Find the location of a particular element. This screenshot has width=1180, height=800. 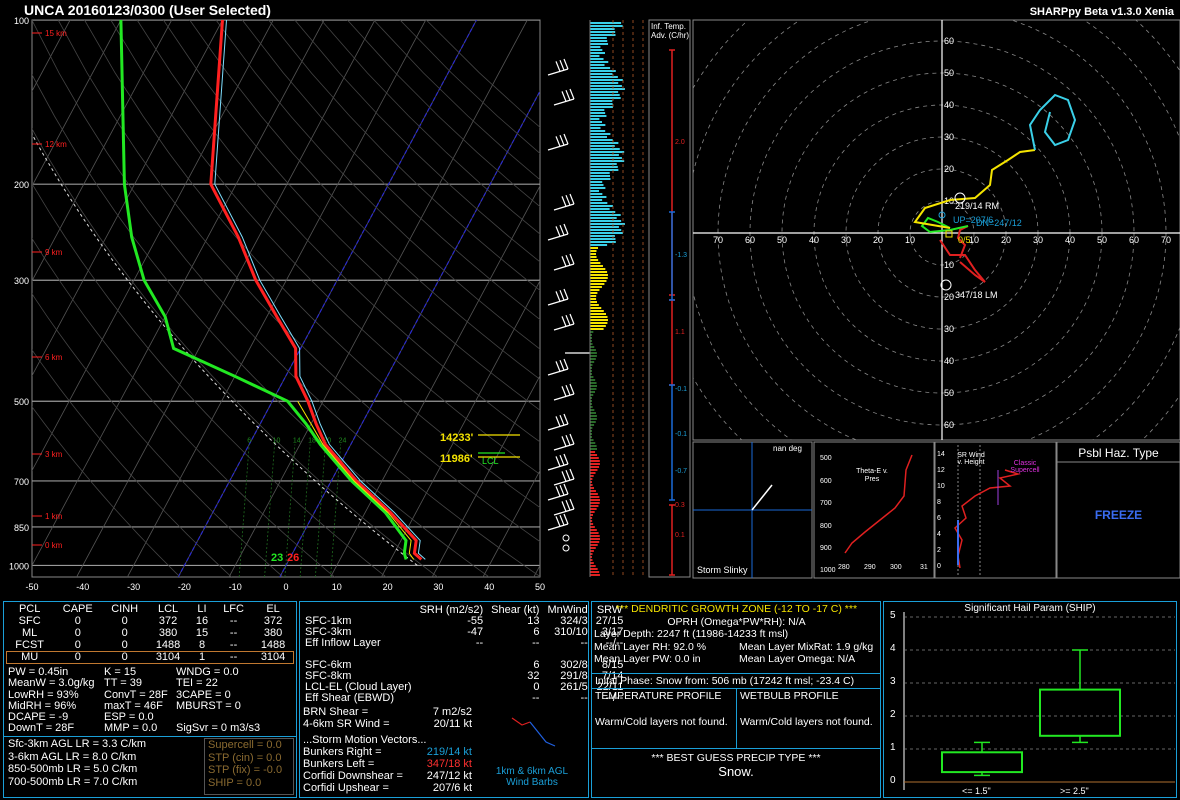

mixing-ratio-label: 14 is located at coordinates (297, 440).